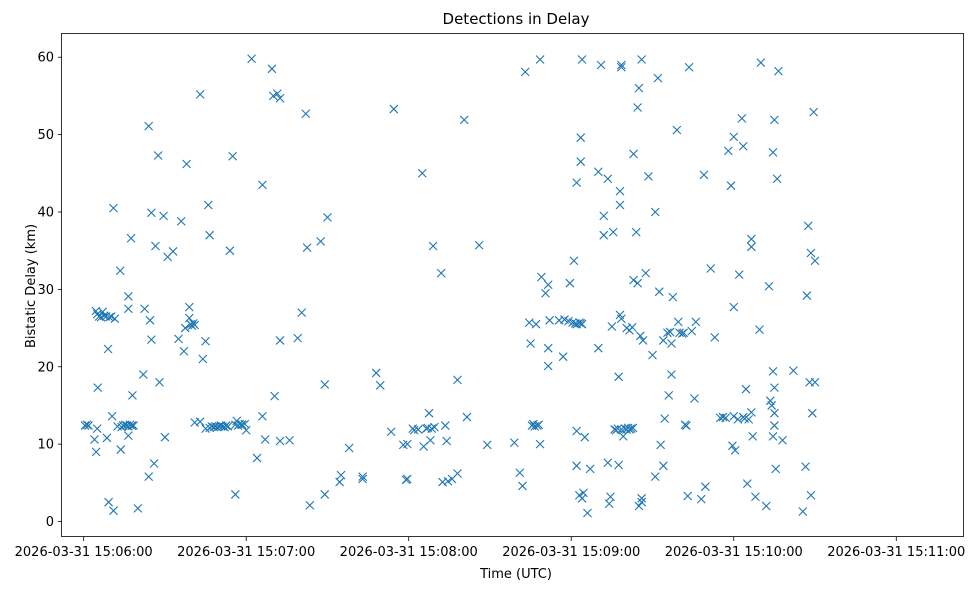  Describe the element at coordinates (84, 552) in the screenshot. I see `x-tick-label: 2026-03-31 15:06:00` at that location.